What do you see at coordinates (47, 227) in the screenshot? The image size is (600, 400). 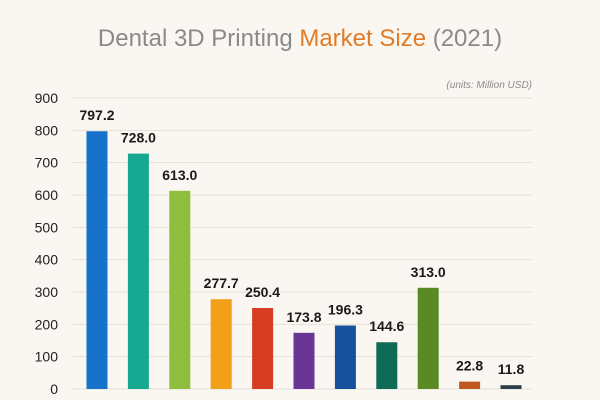 I see `y-tick-label: 500` at bounding box center [47, 227].